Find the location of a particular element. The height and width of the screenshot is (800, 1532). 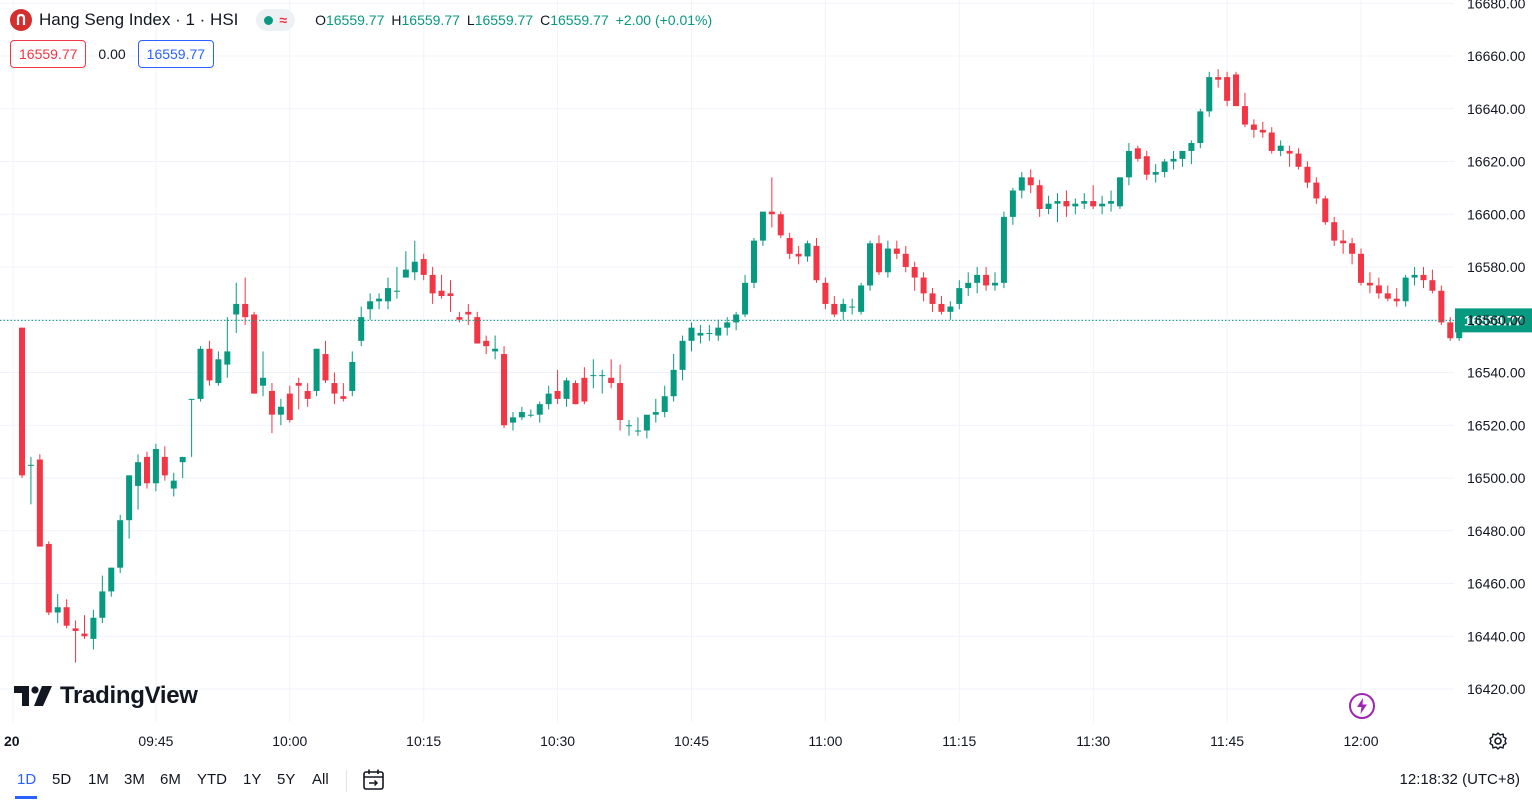

timeframe-all-button: All is located at coordinates (320, 779).